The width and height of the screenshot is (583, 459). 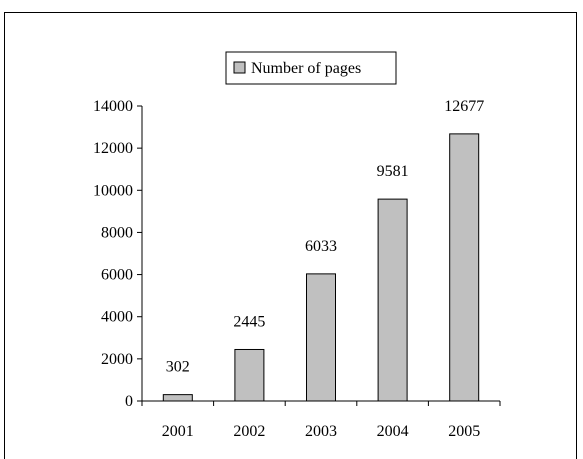 I want to click on y-tick-label: 2000, so click(x=117, y=359).